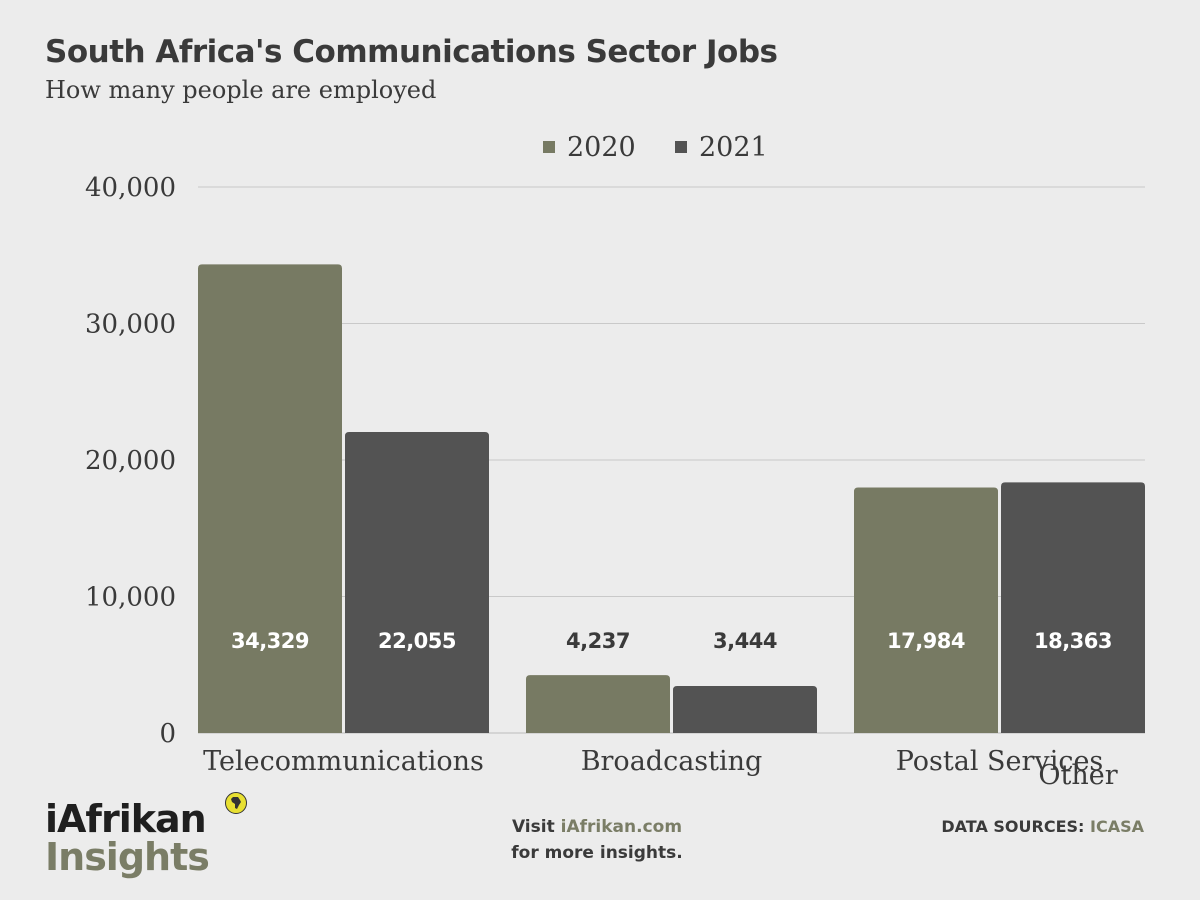 This screenshot has height=900, width=1200. What do you see at coordinates (1117, 826) in the screenshot?
I see `sources-value: ICASA` at bounding box center [1117, 826].